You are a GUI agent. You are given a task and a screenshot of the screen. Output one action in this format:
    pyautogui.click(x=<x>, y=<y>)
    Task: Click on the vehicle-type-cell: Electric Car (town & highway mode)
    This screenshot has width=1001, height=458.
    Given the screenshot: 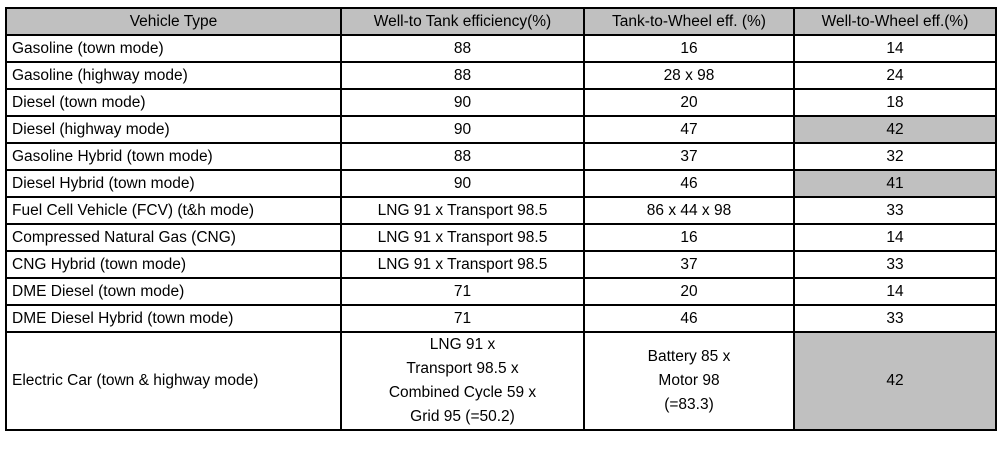 What is the action you would take?
    pyautogui.click(x=173, y=381)
    